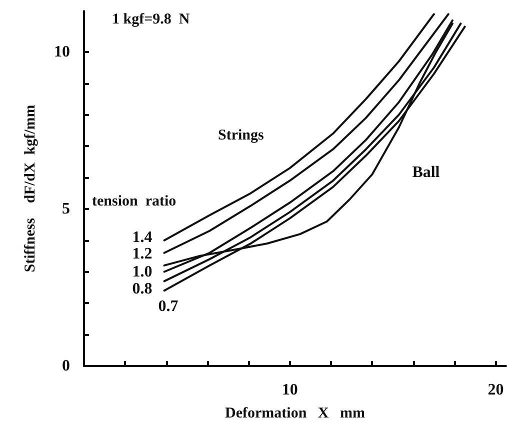 This screenshot has height=433, width=515. Describe the element at coordinates (426, 172) in the screenshot. I see `series-label: Ball` at that location.